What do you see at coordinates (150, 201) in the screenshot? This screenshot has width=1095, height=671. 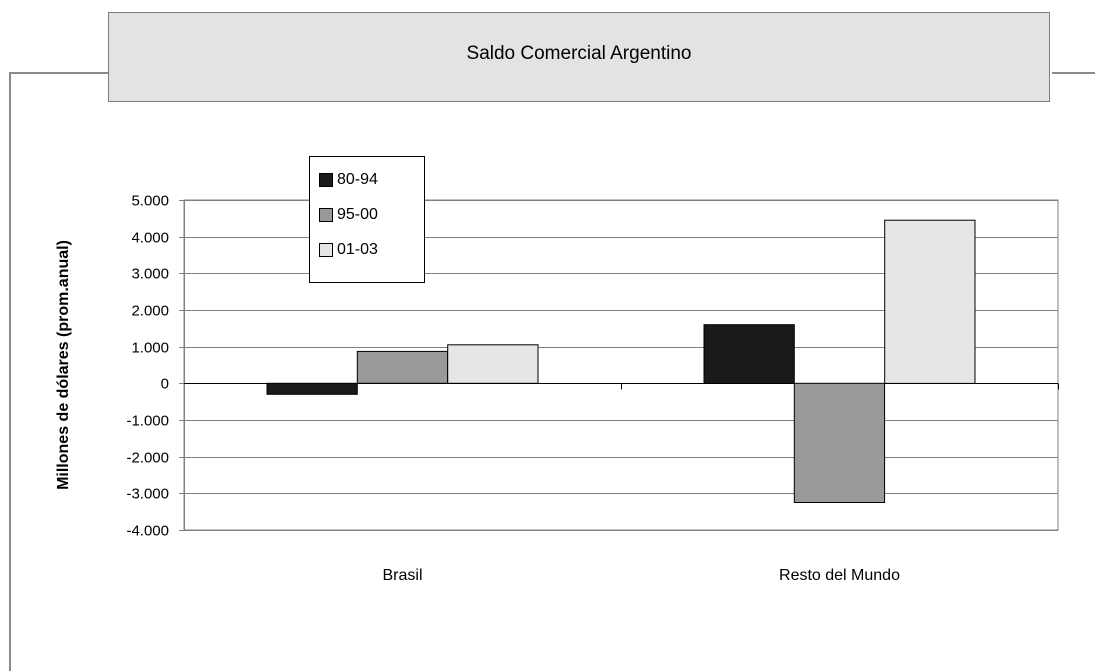 I see `y-tick-label: 5.000` at bounding box center [150, 201].